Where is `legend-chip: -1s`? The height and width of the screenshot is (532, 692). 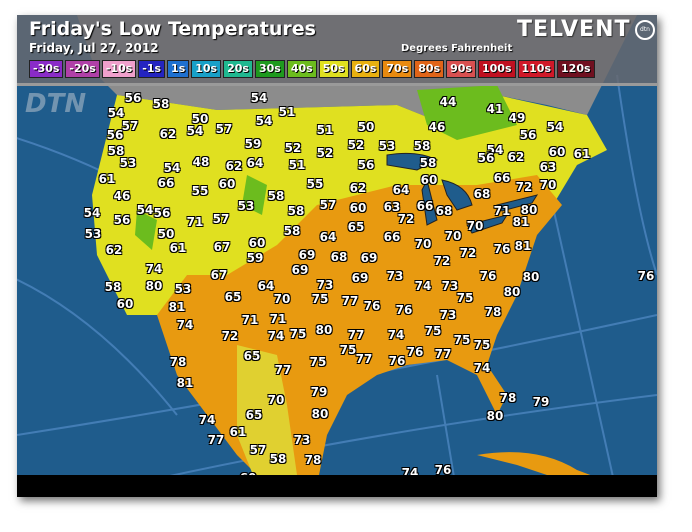 legend-chip: -1s is located at coordinates (152, 69).